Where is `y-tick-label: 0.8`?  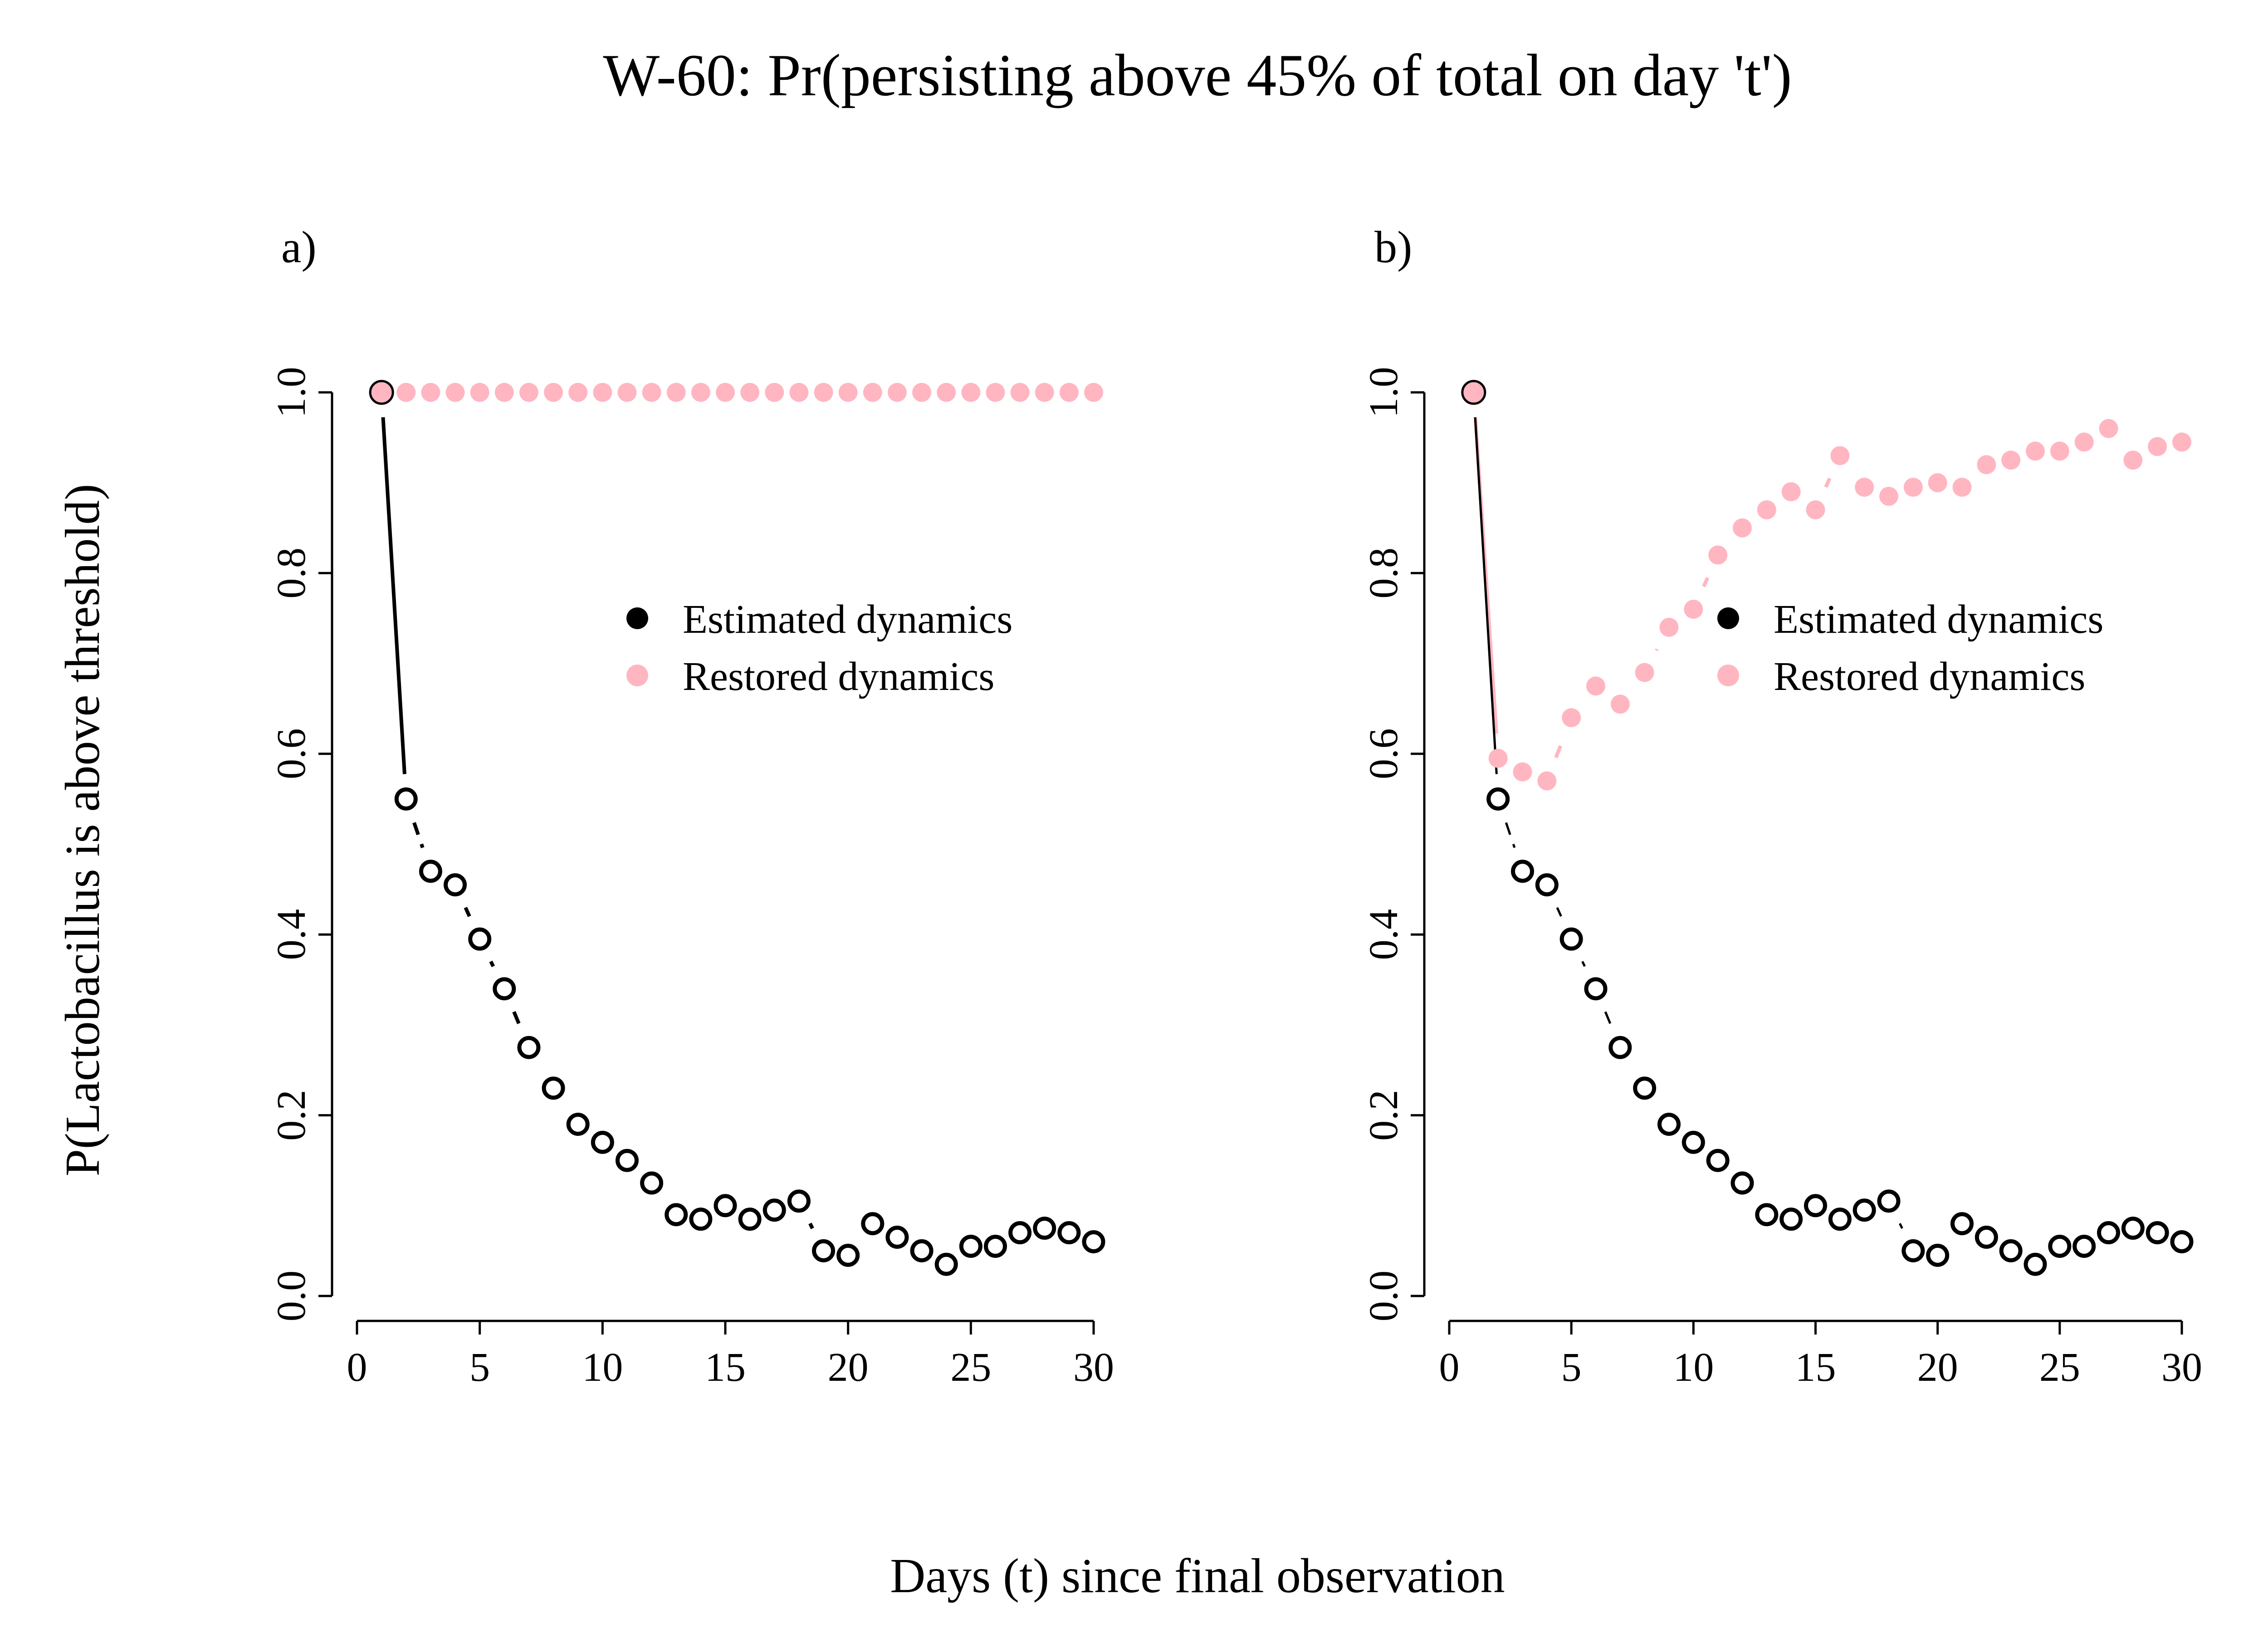 y-tick-label: 0.8 is located at coordinates (1383, 573).